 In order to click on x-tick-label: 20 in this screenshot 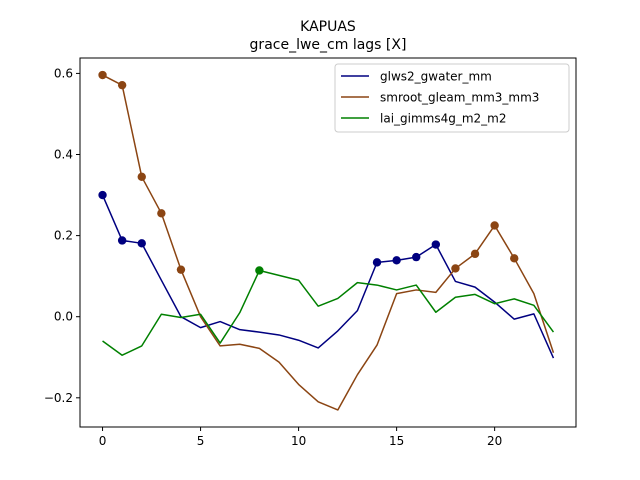, I will do `click(494, 441)`.